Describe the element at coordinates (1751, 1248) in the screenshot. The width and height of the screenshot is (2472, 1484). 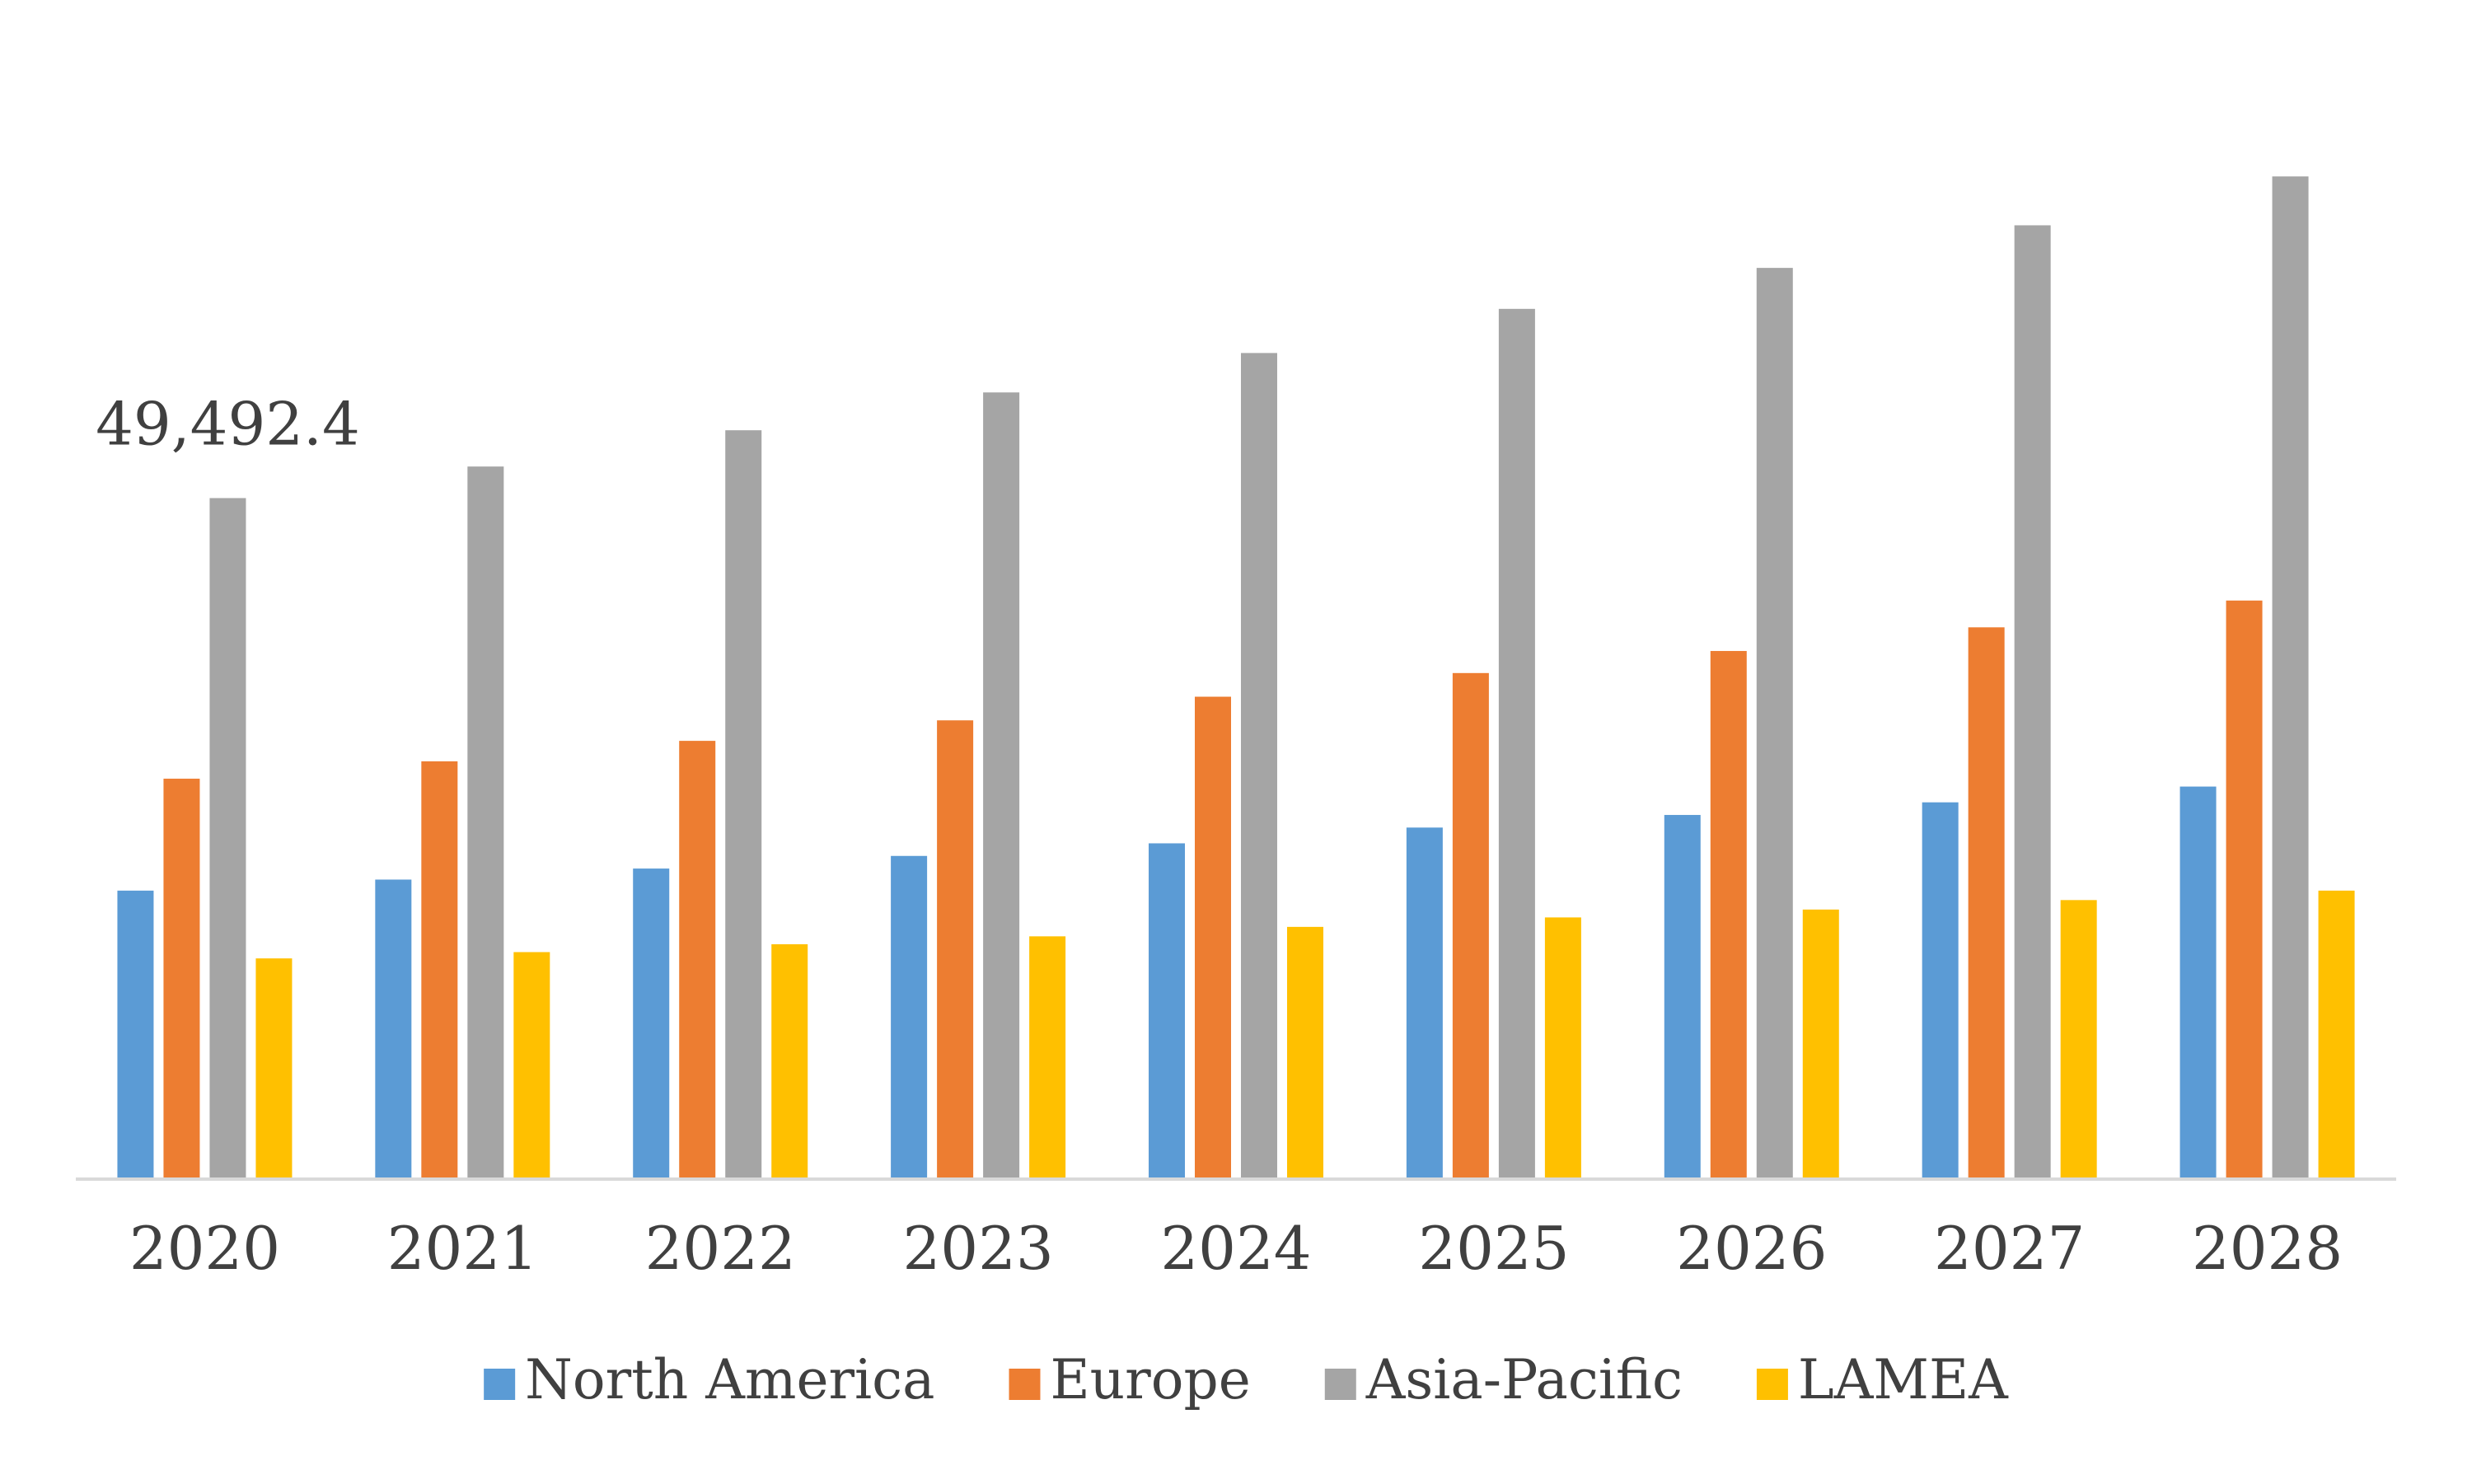
I see `x-tick-label: 2026` at that location.